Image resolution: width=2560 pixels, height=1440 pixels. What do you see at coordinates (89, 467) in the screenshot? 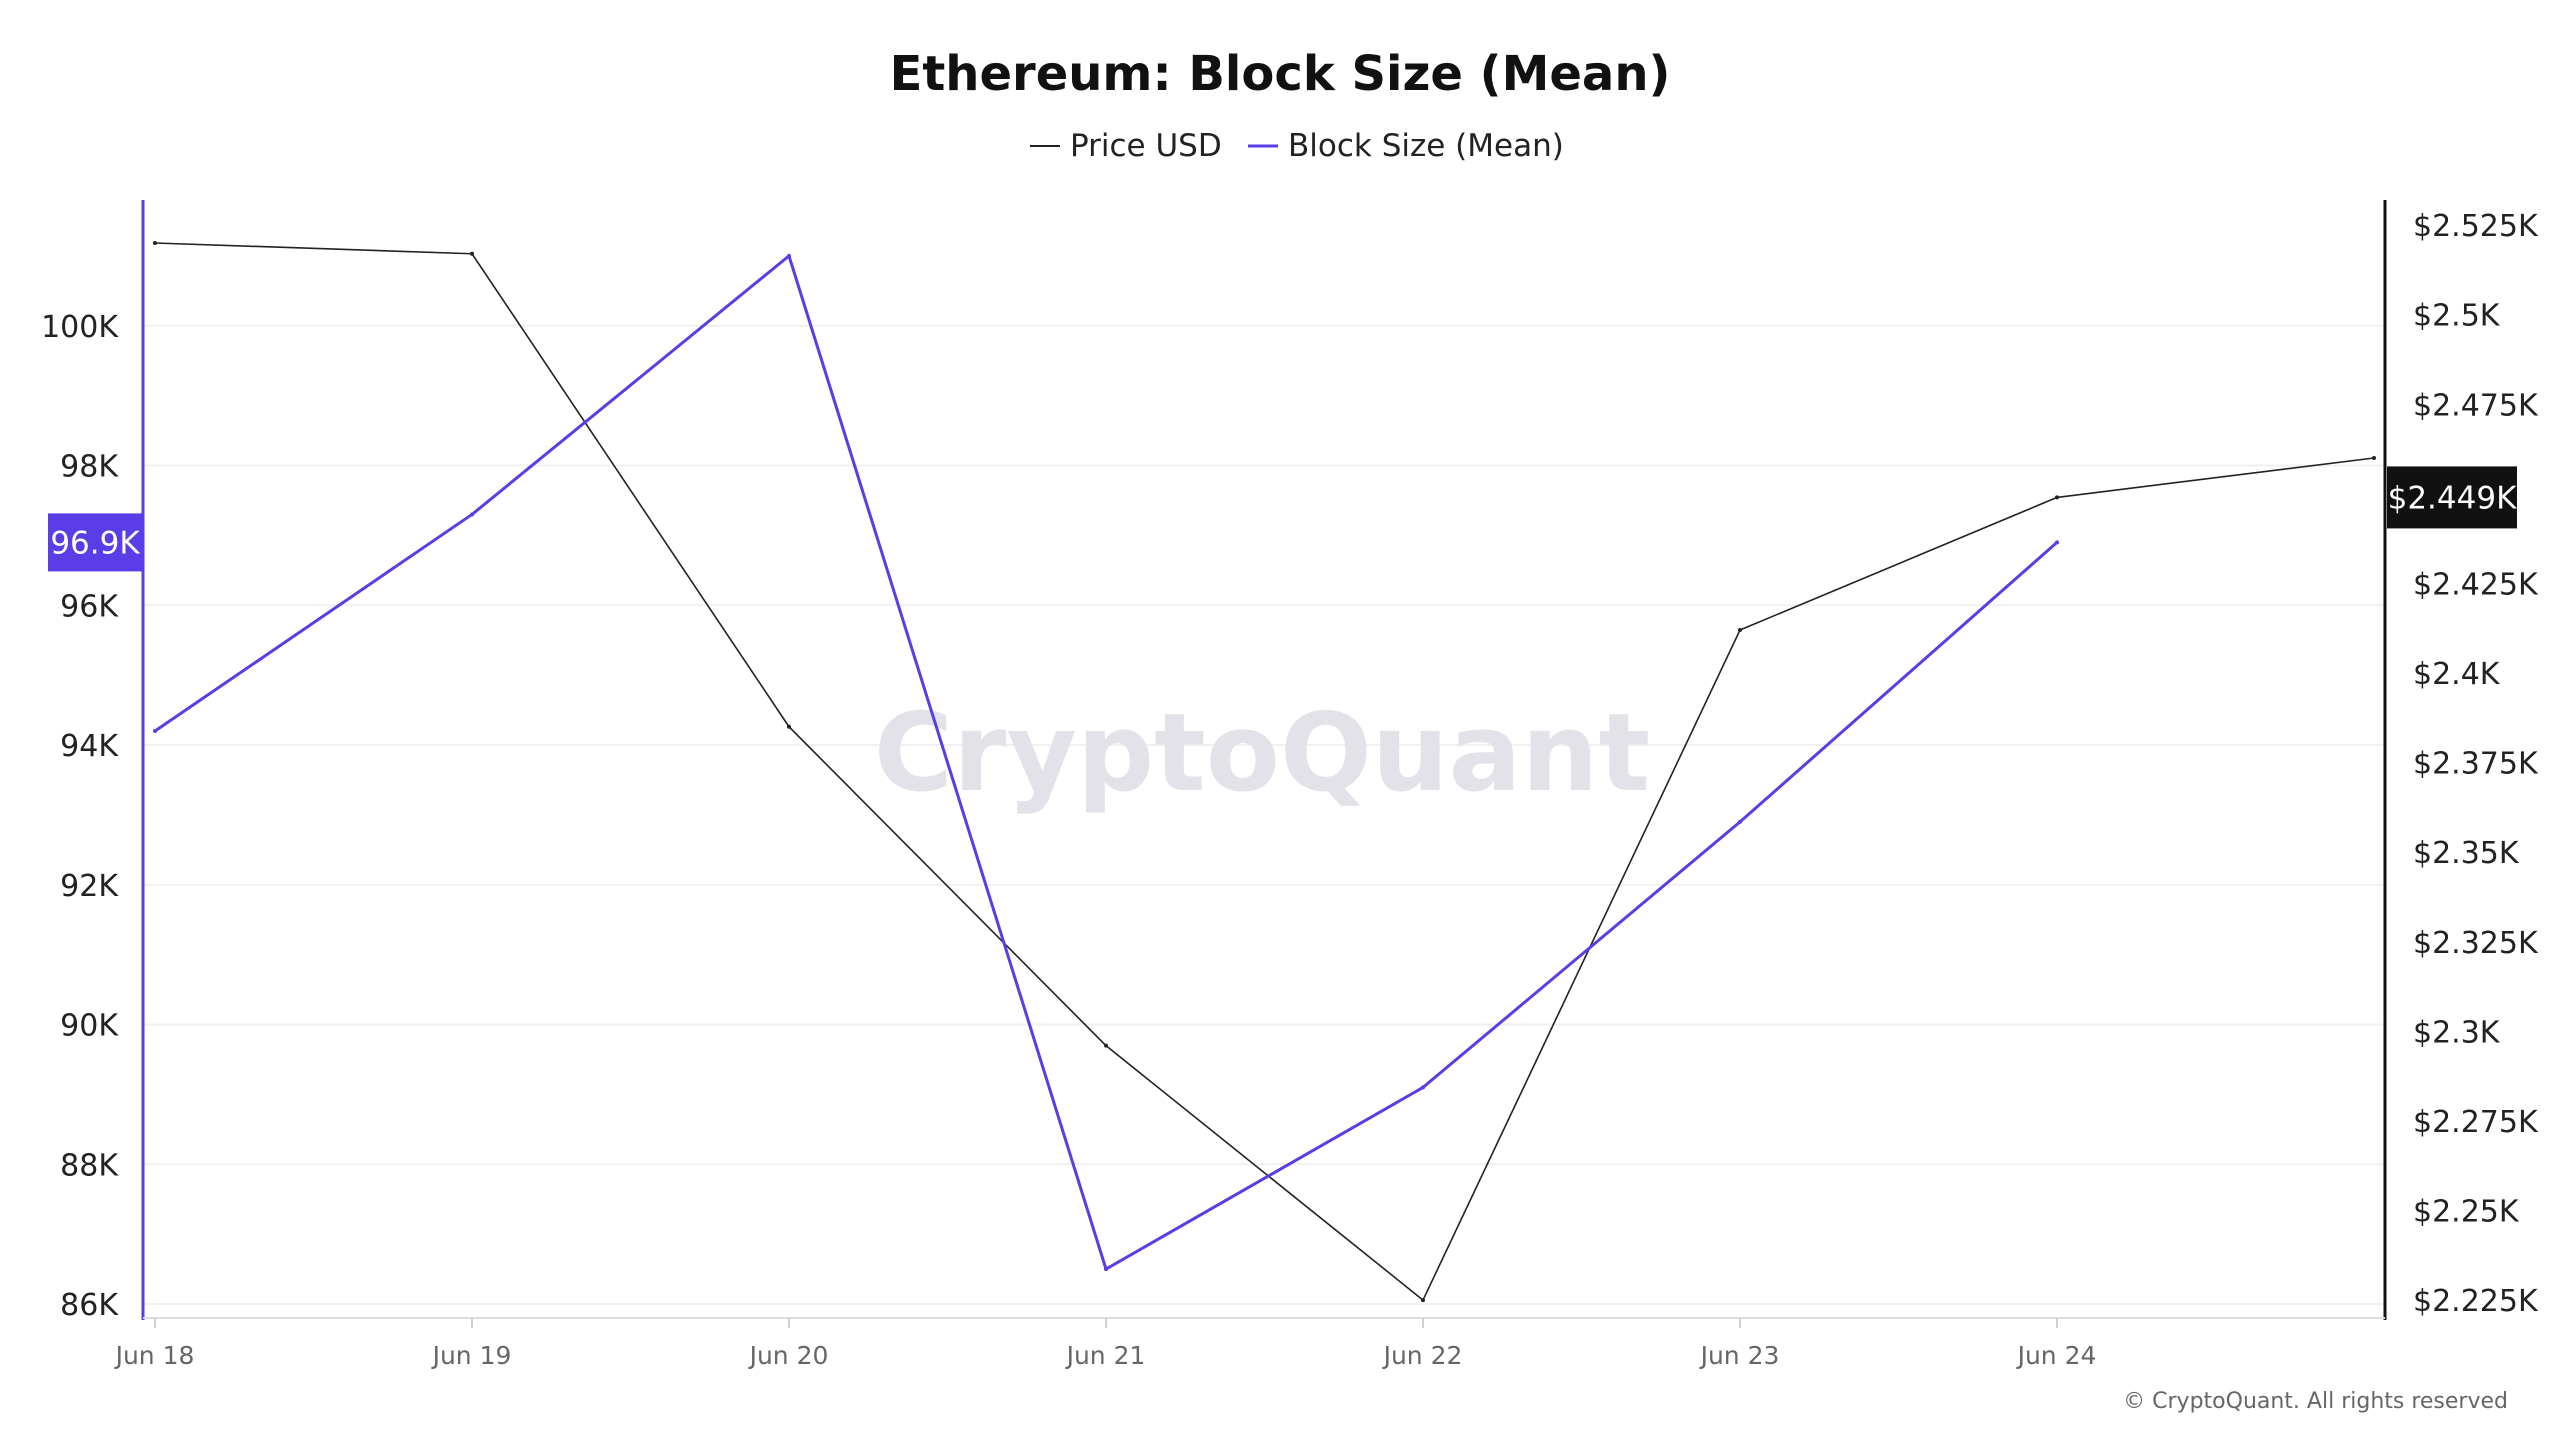
I see `left-tick-label: 98K` at bounding box center [89, 467].